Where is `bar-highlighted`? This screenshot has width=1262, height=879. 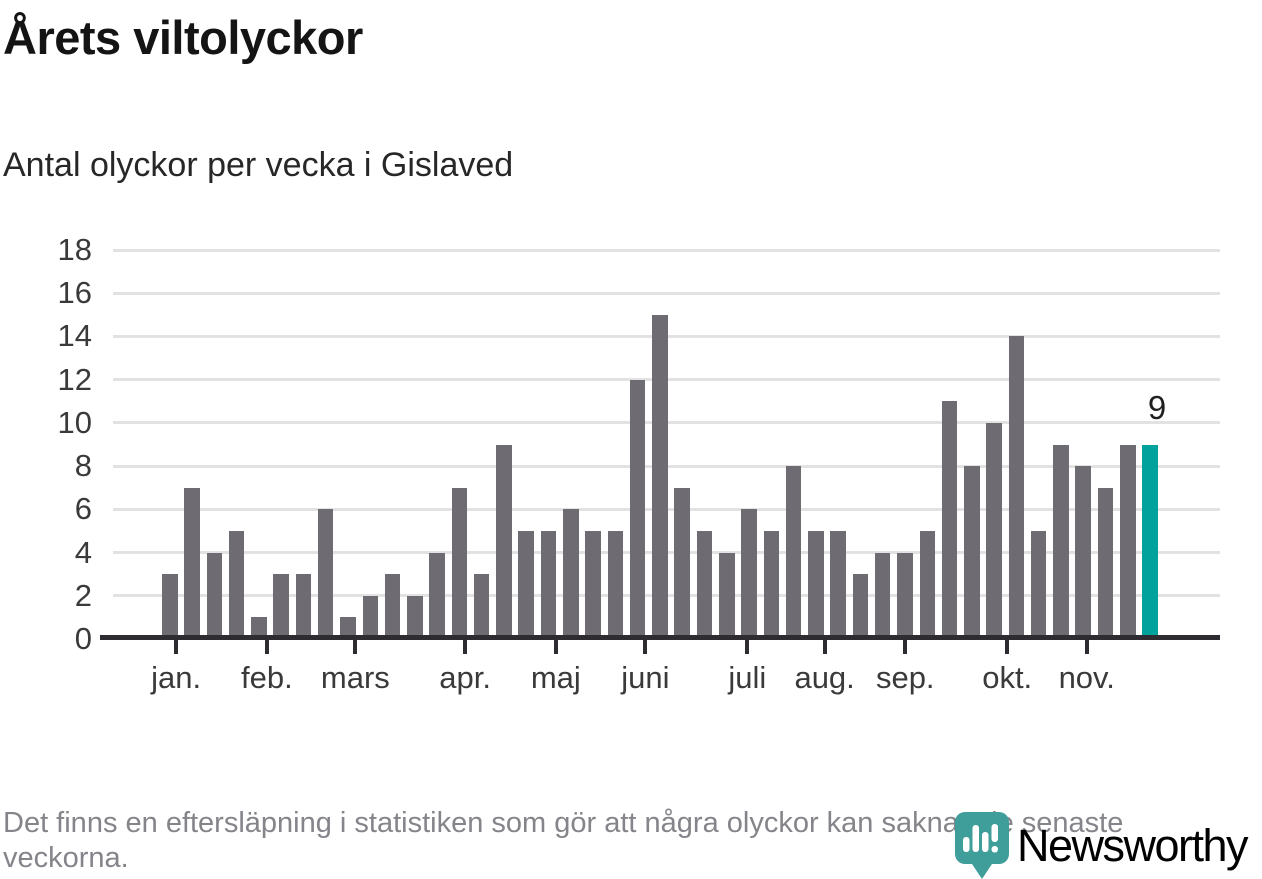 bar-highlighted is located at coordinates (1150, 541).